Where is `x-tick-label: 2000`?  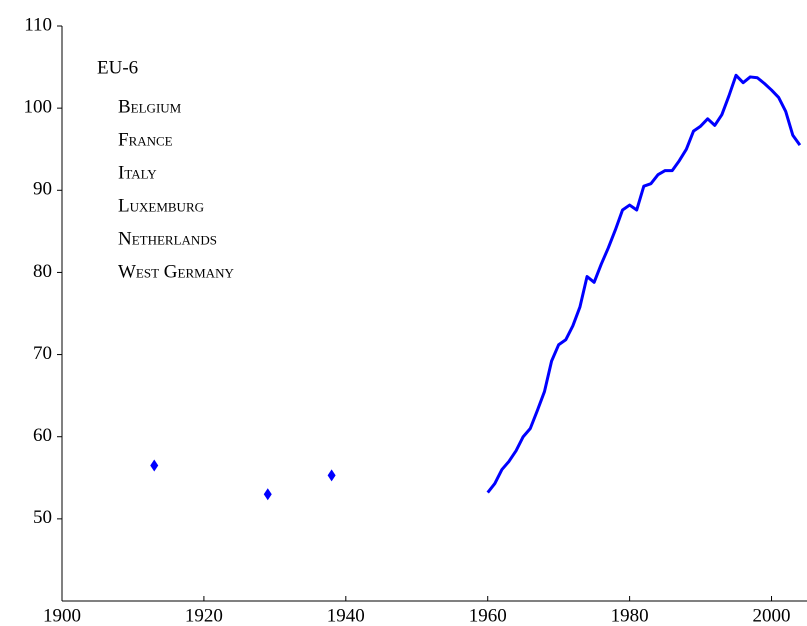 x-tick-label: 2000 is located at coordinates (772, 615).